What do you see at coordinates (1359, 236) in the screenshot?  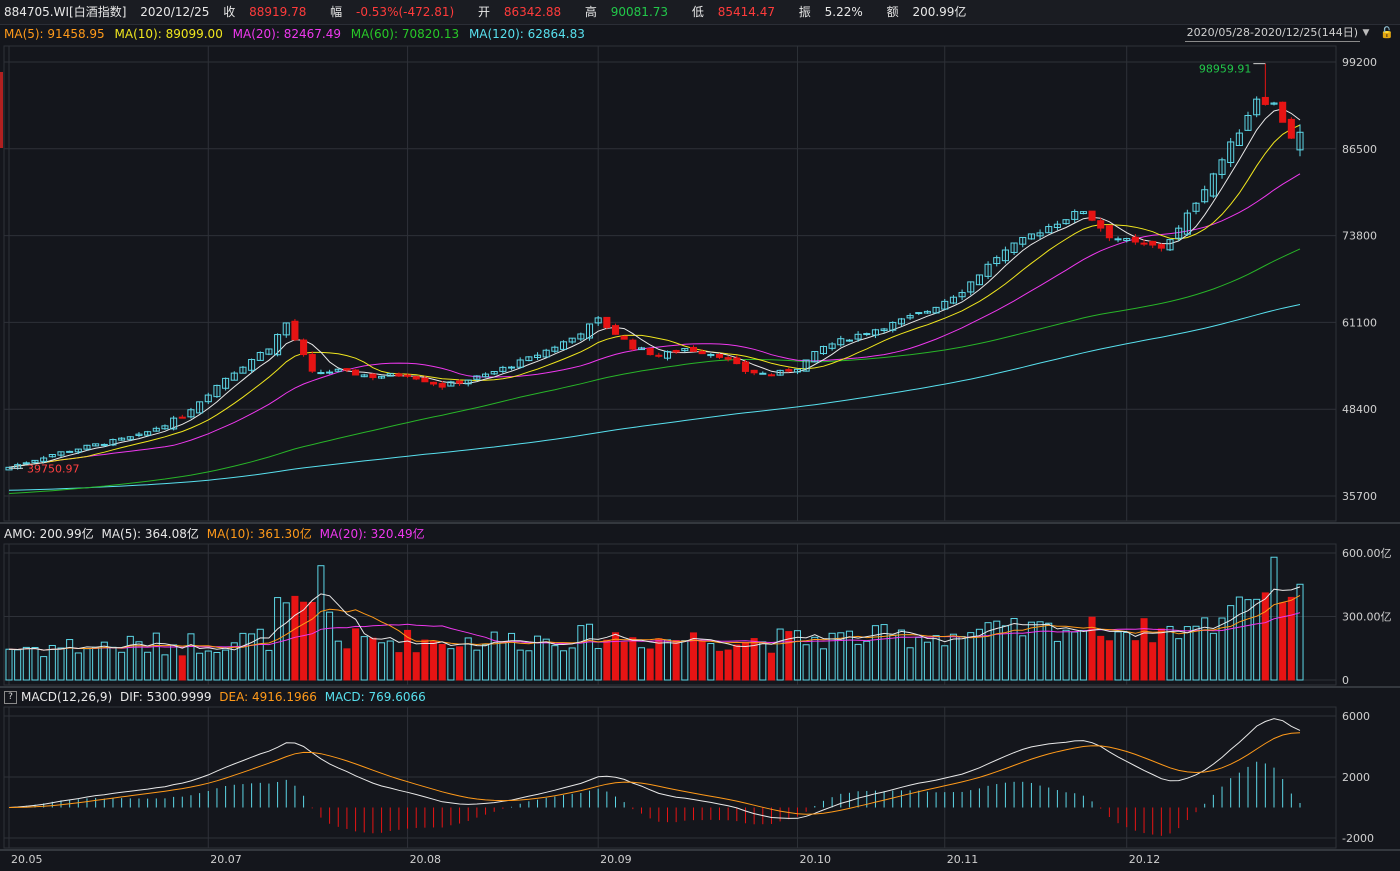 I see `price-tick-label: 73800` at bounding box center [1359, 236].